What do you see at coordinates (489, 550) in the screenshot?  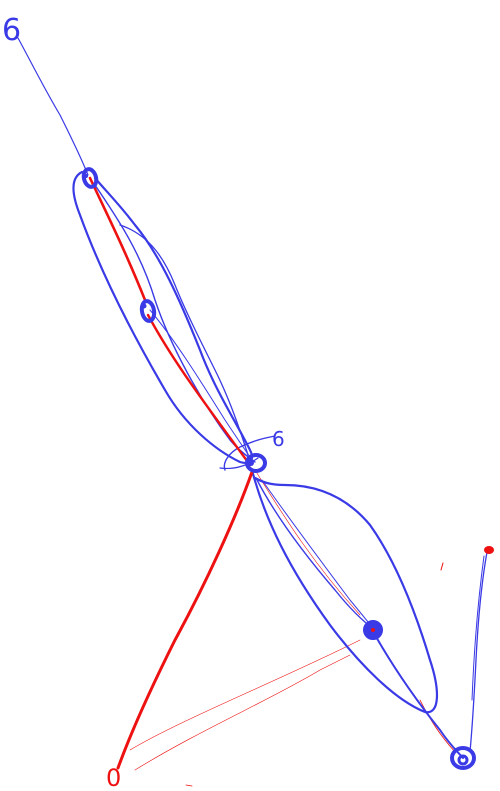 I see `red-dot-right` at bounding box center [489, 550].